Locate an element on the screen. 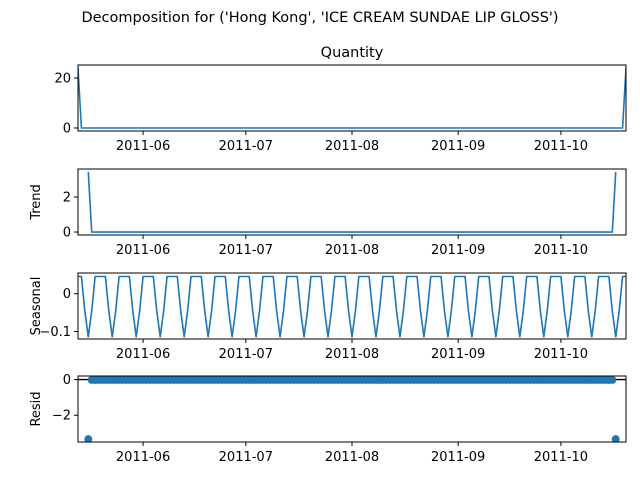 Image resolution: width=640 pixels, height=480 pixels. seasonal-line is located at coordinates (352, 306).